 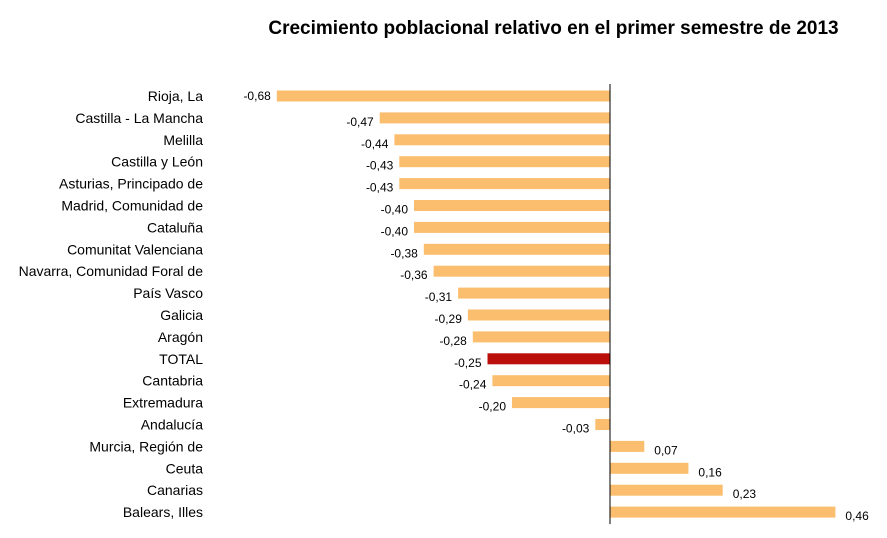 I want to click on category-label: País Vasco, so click(x=168, y=293).